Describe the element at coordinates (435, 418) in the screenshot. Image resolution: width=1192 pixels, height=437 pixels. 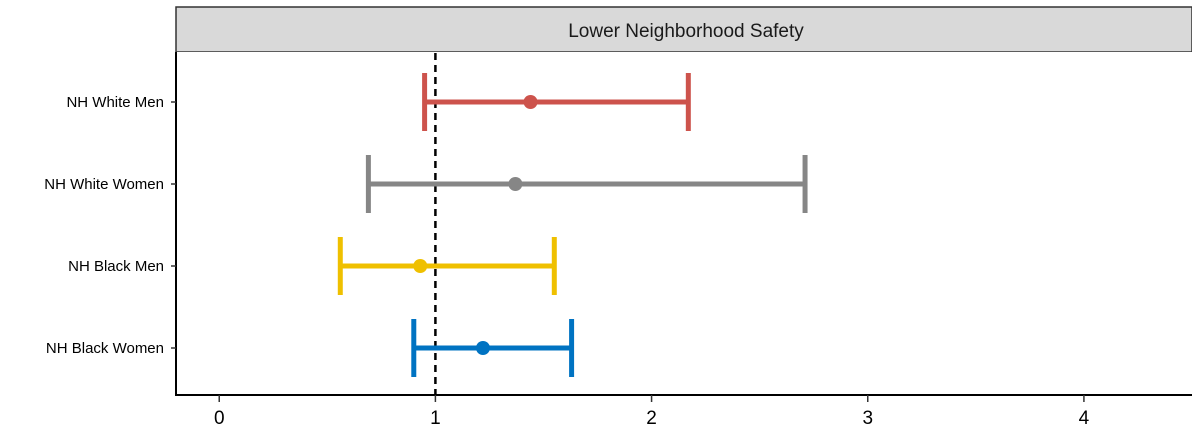
I see `x-tick-label: 1` at that location.